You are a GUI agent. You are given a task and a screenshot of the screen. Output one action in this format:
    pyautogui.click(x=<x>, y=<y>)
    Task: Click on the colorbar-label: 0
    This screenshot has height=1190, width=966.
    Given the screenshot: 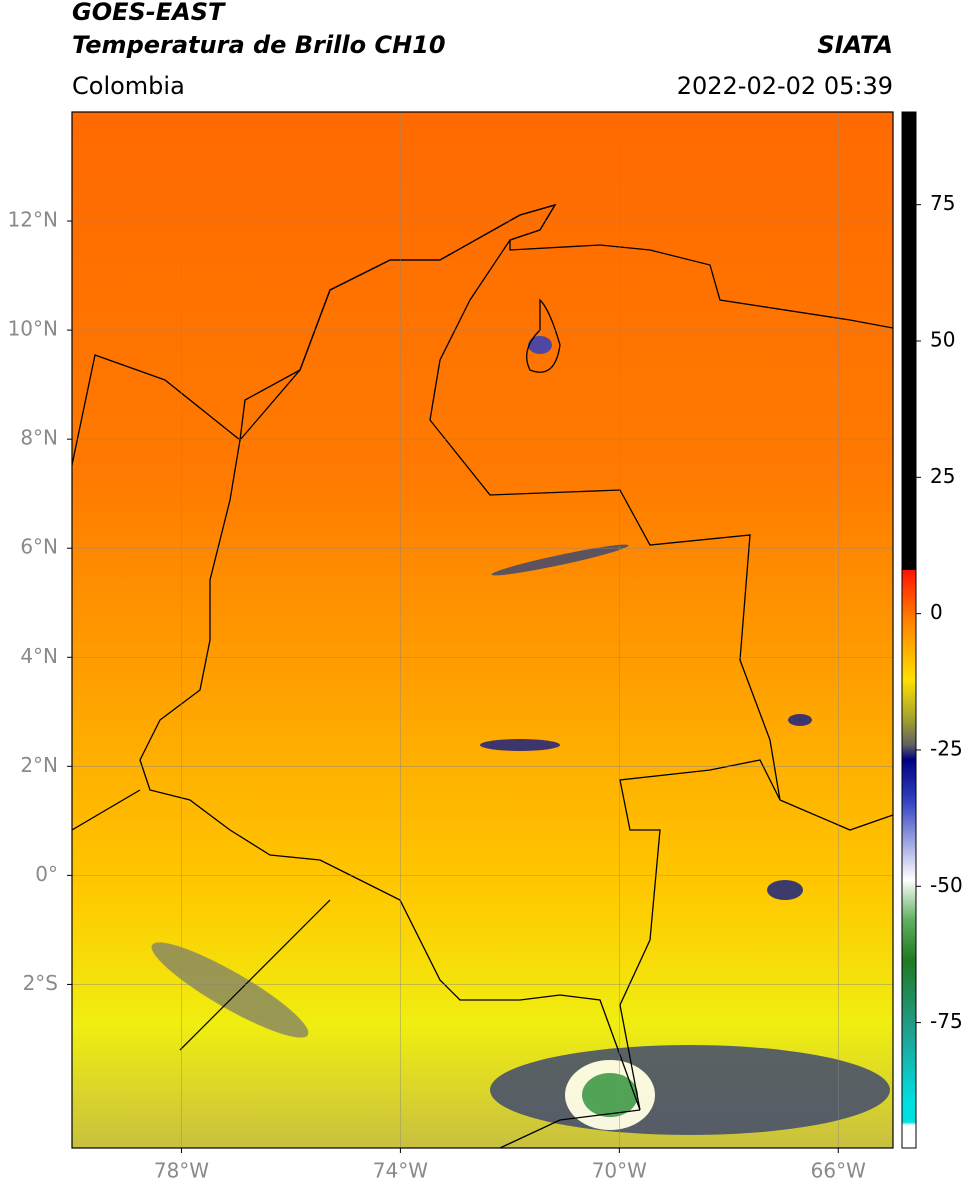 What is the action you would take?
    pyautogui.click(x=936, y=612)
    